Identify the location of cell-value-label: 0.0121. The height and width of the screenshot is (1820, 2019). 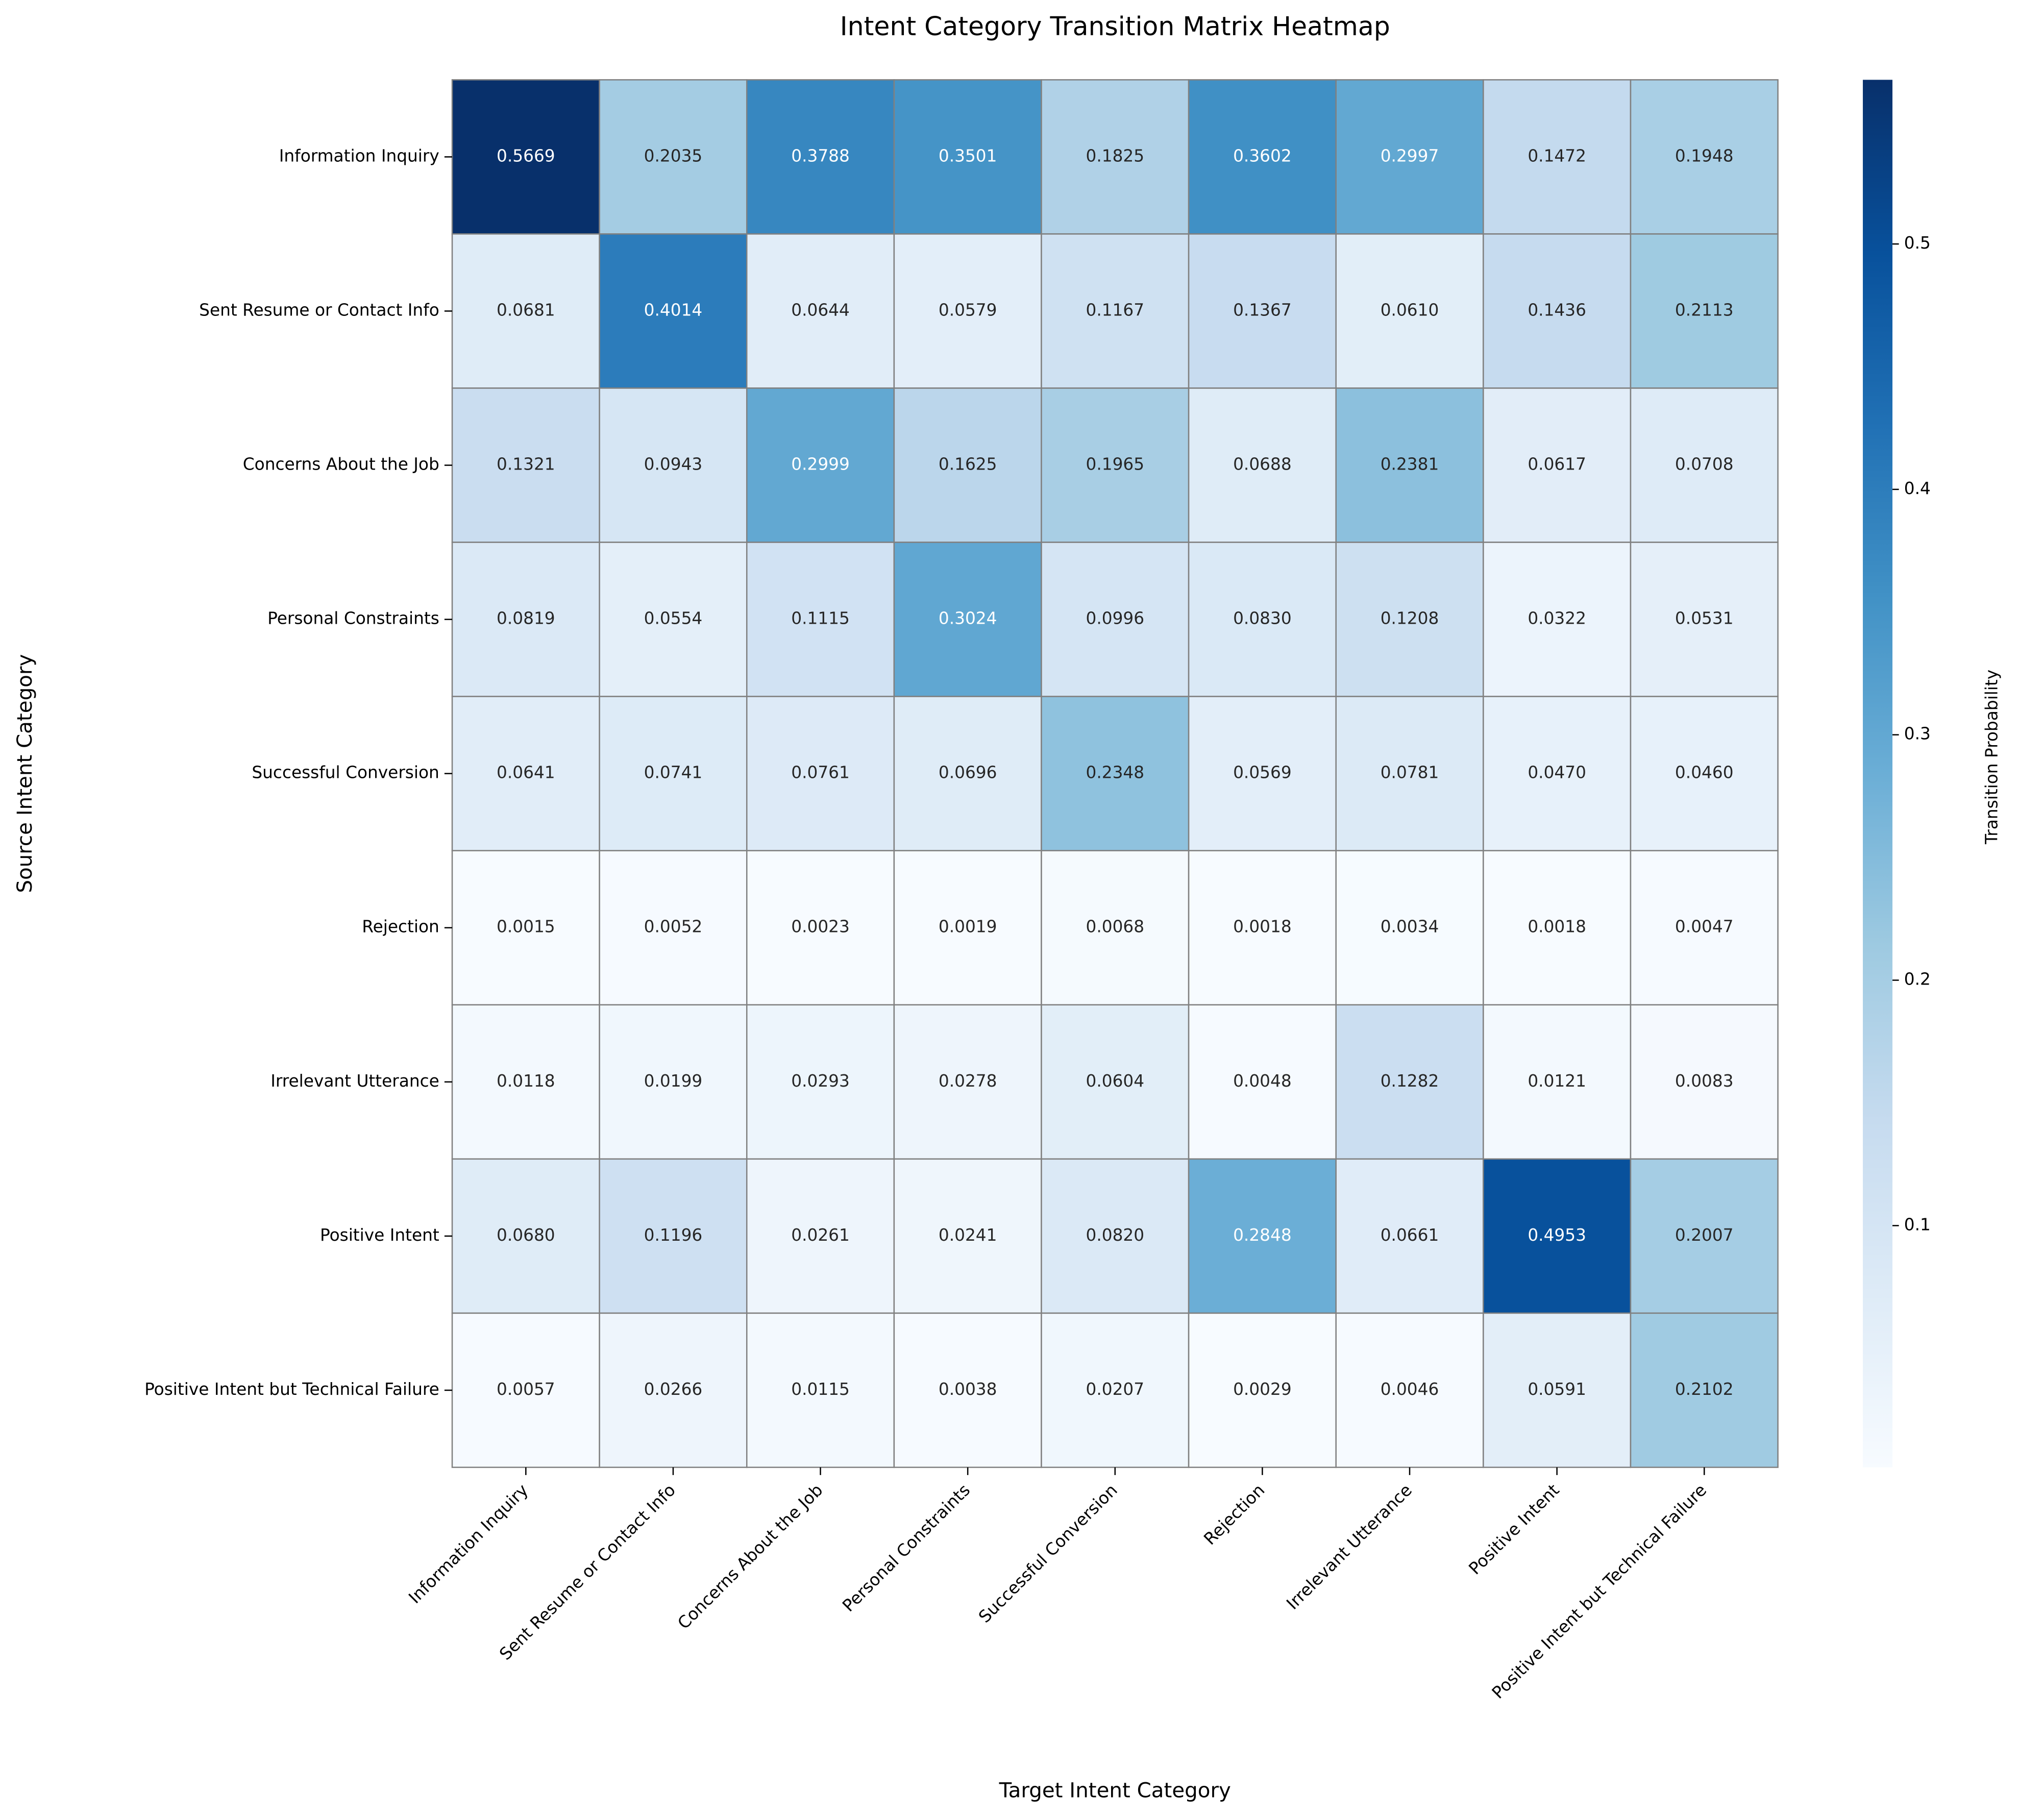
(1557, 1081).